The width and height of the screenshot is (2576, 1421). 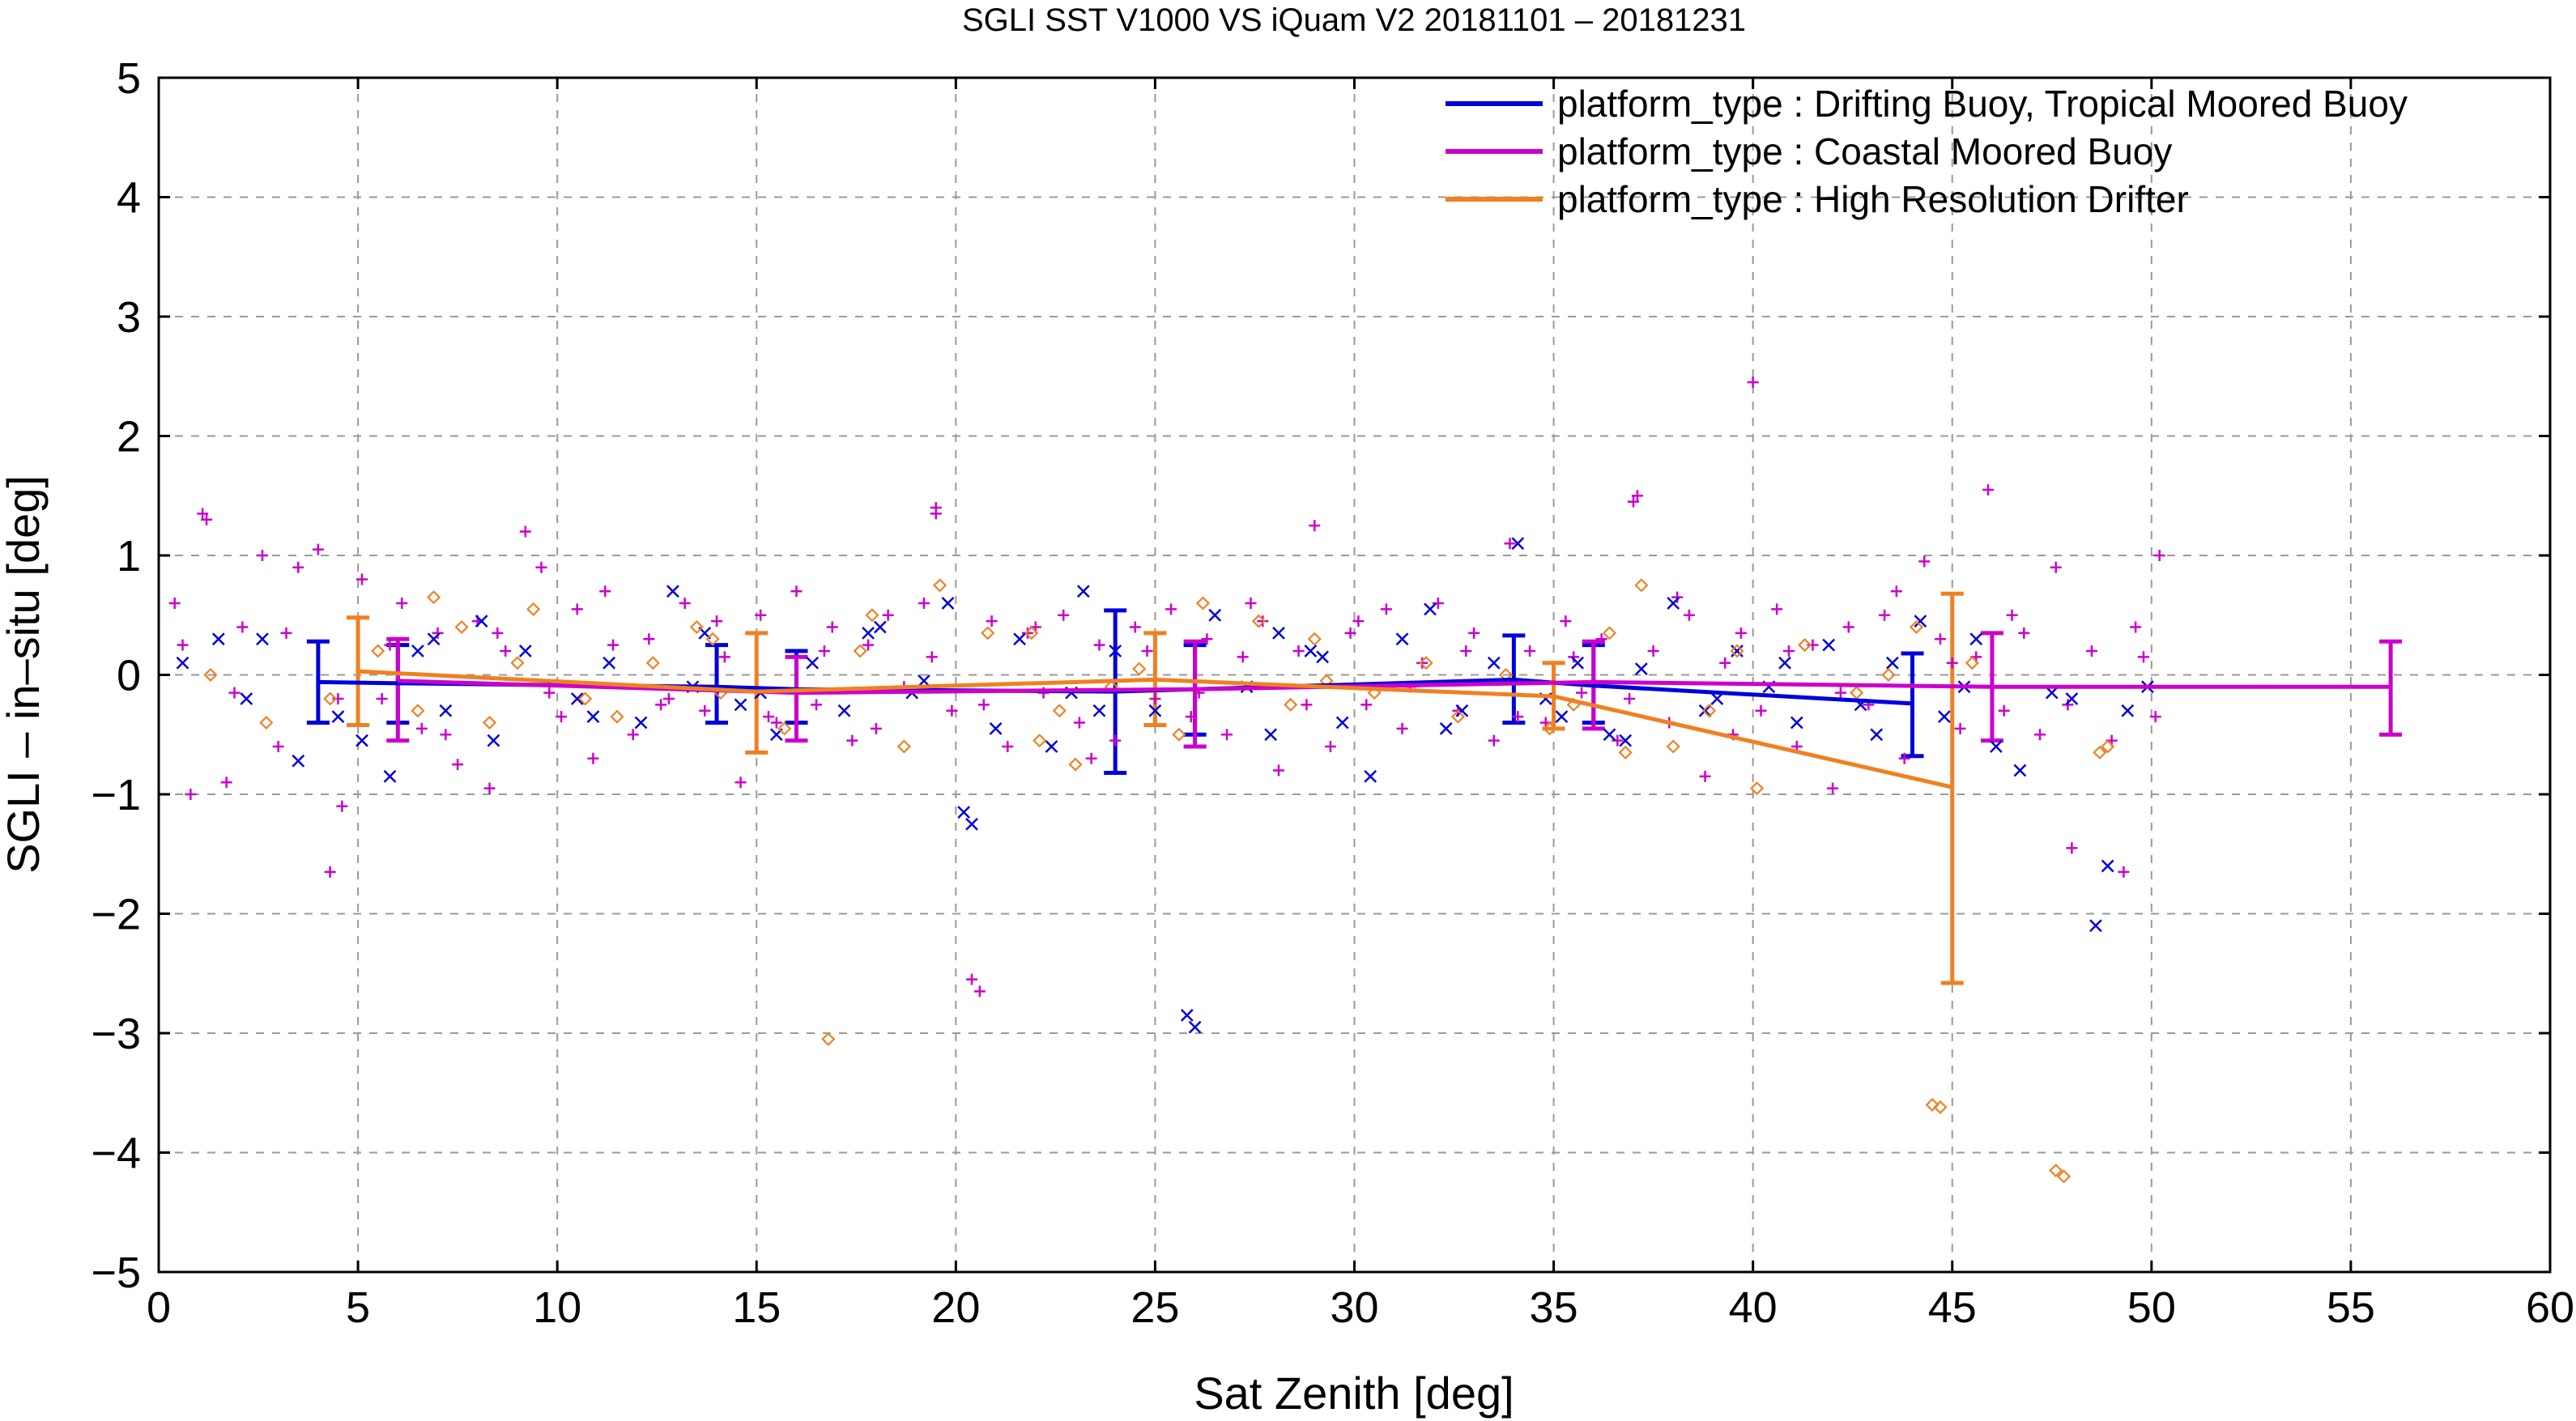 I want to click on y-tick-label: −4, so click(x=116, y=1154).